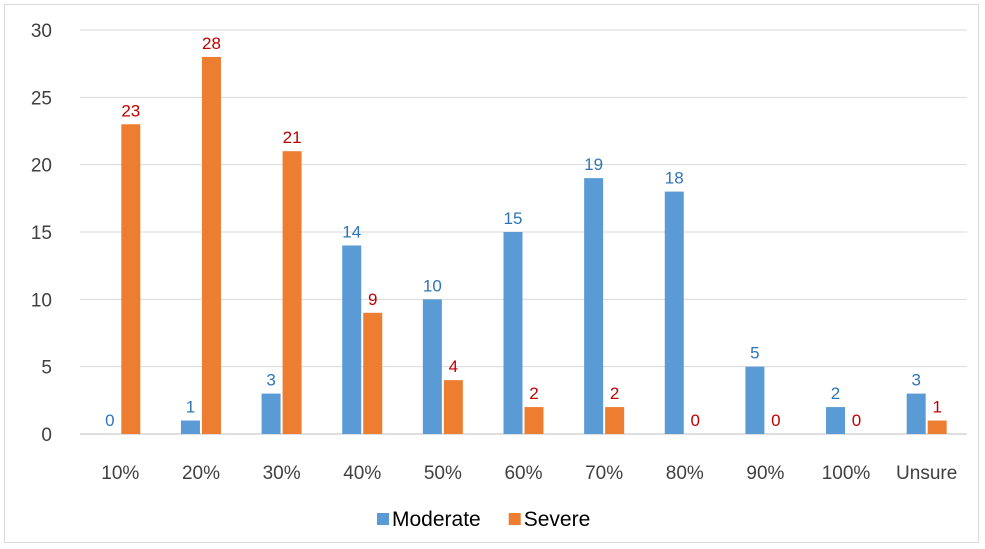 The width and height of the screenshot is (985, 549). What do you see at coordinates (513, 218) in the screenshot?
I see `data-label-moderate: 15` at bounding box center [513, 218].